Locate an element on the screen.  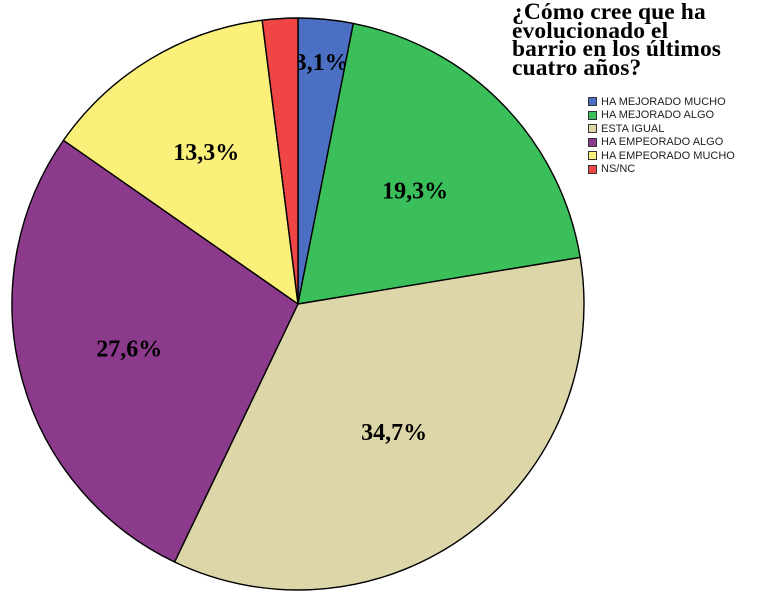
chart-title-line: barrio en los últimos is located at coordinates (617, 49).